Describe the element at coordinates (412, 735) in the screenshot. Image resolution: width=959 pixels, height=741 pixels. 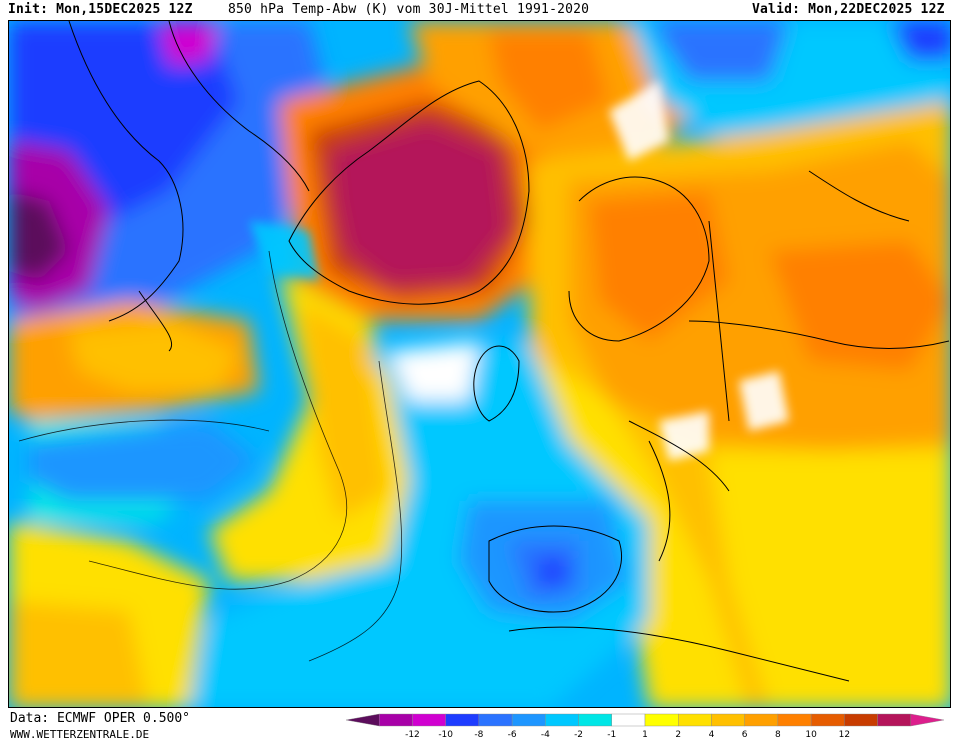
I see `legend-tick-label: -12` at that location.